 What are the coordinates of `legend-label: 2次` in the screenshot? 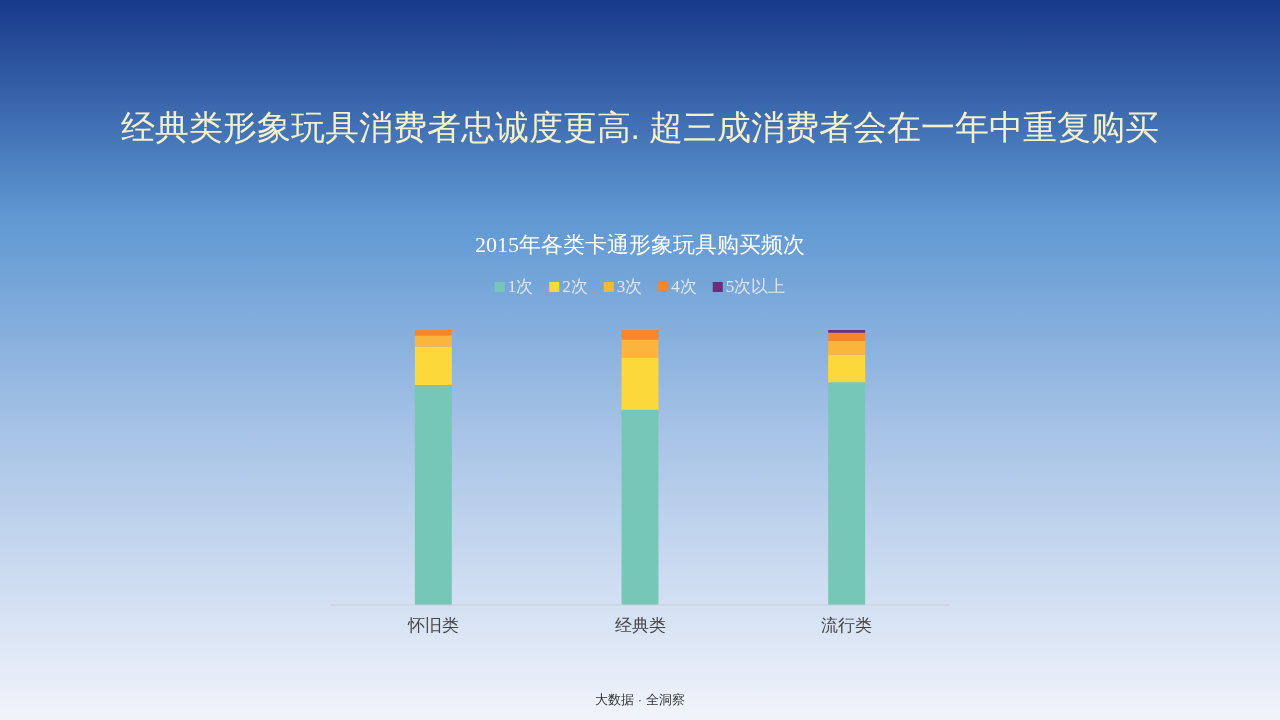 It's located at (575, 286).